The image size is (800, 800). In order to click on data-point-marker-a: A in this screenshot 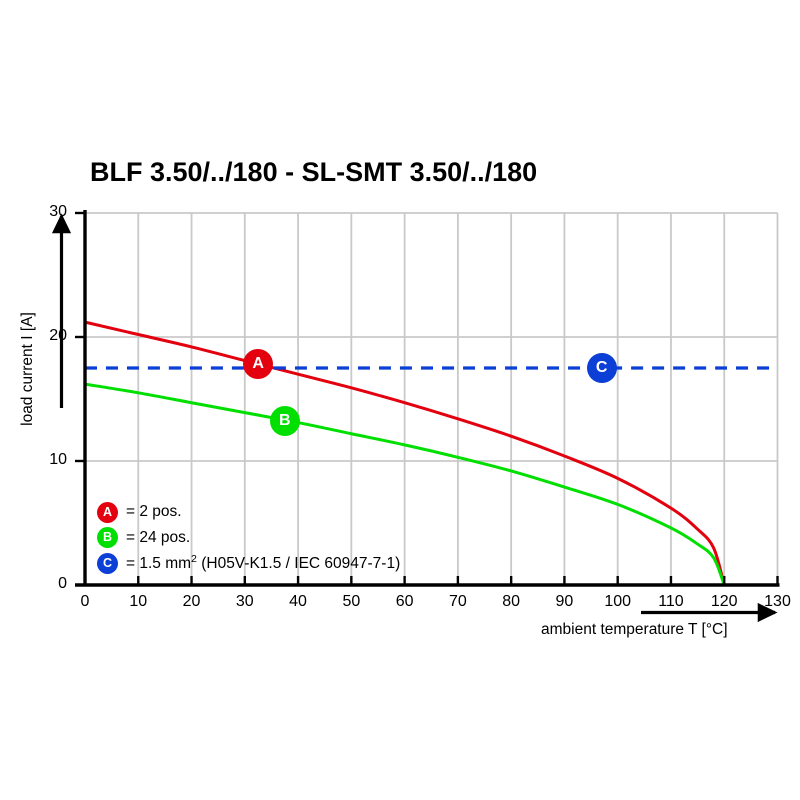, I will do `click(258, 364)`.